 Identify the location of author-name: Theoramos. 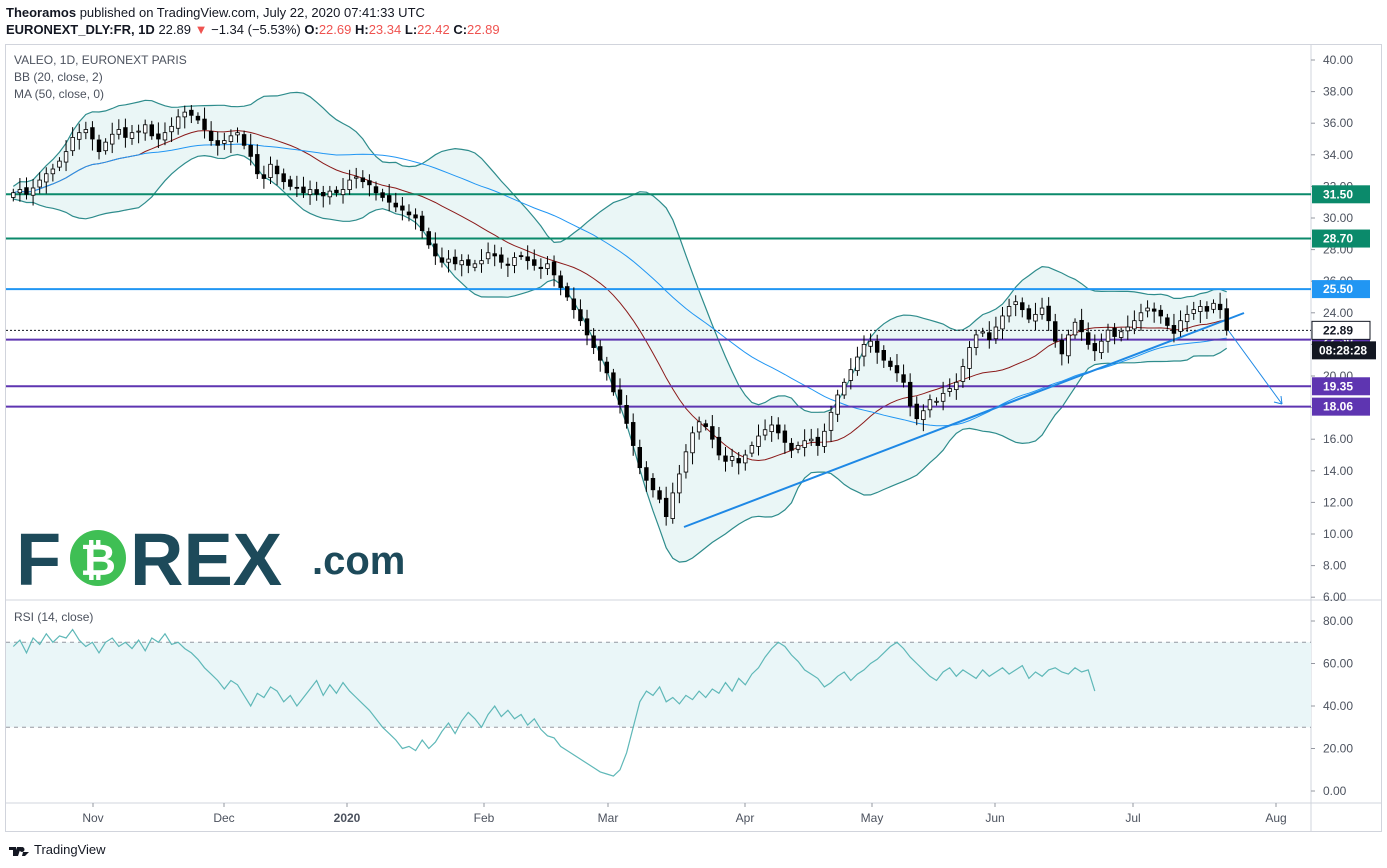
(41, 12).